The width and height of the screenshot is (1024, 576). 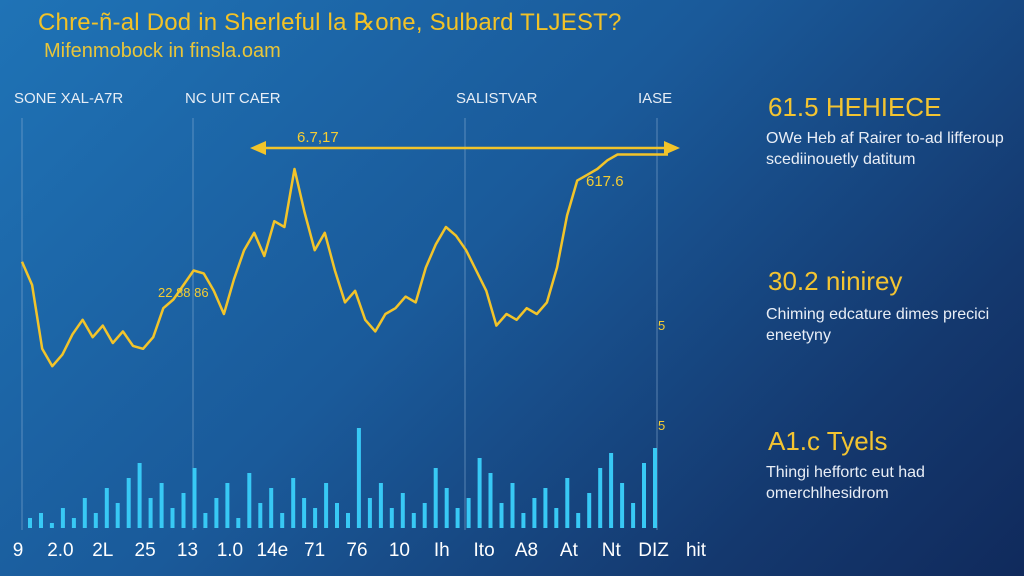 What do you see at coordinates (399, 550) in the screenshot?
I see `x-tick-label: 10` at bounding box center [399, 550].